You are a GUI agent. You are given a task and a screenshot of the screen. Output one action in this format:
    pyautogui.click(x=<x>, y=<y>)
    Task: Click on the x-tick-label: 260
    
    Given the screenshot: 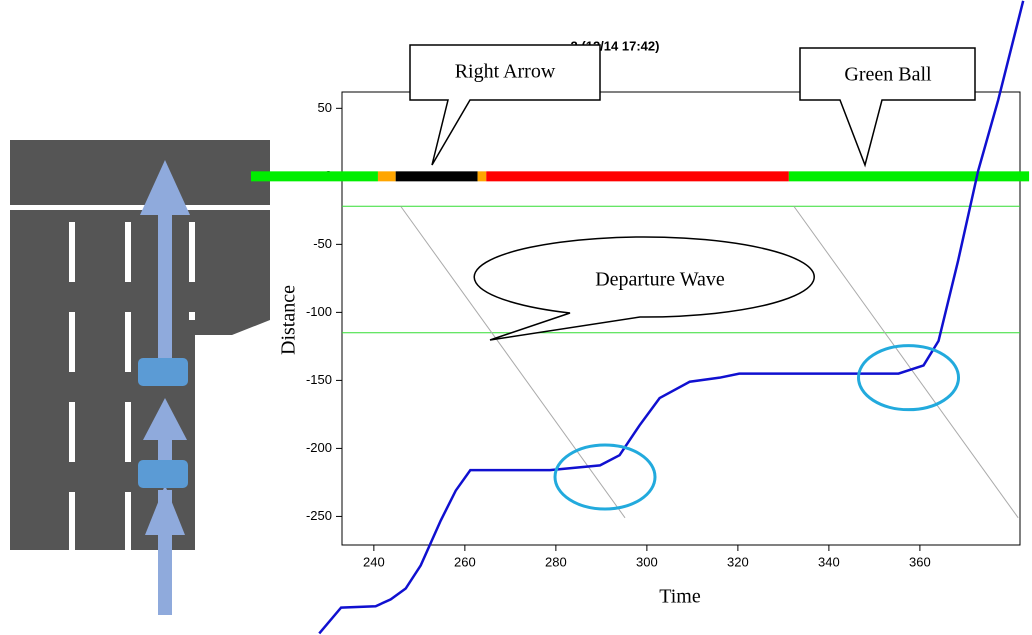 What is the action you would take?
    pyautogui.click(x=465, y=561)
    